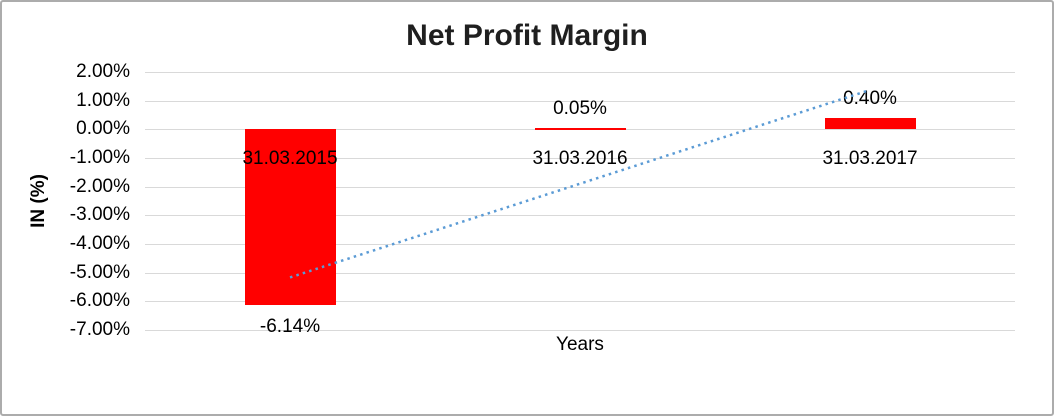 This screenshot has width=1054, height=416. What do you see at coordinates (103, 100) in the screenshot?
I see `y-tick-label: 1.00%` at bounding box center [103, 100].